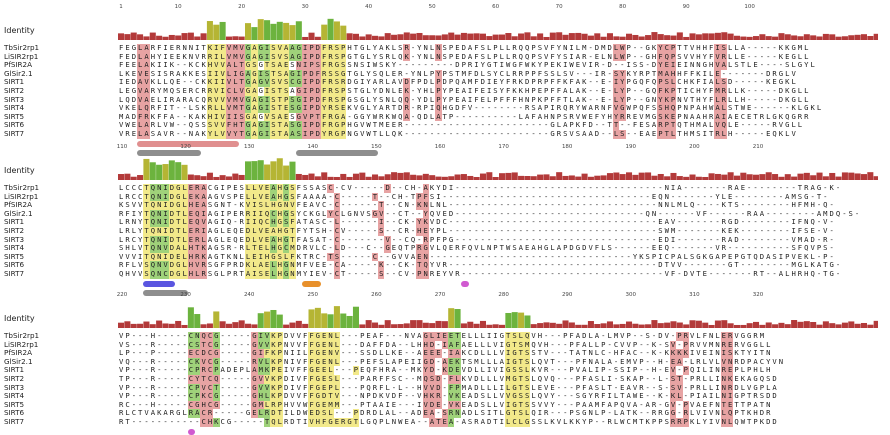 This screenshot has height=435, width=890. Describe the element at coordinates (312, 283) in the screenshot. I see `block2-feature-c` at that location.